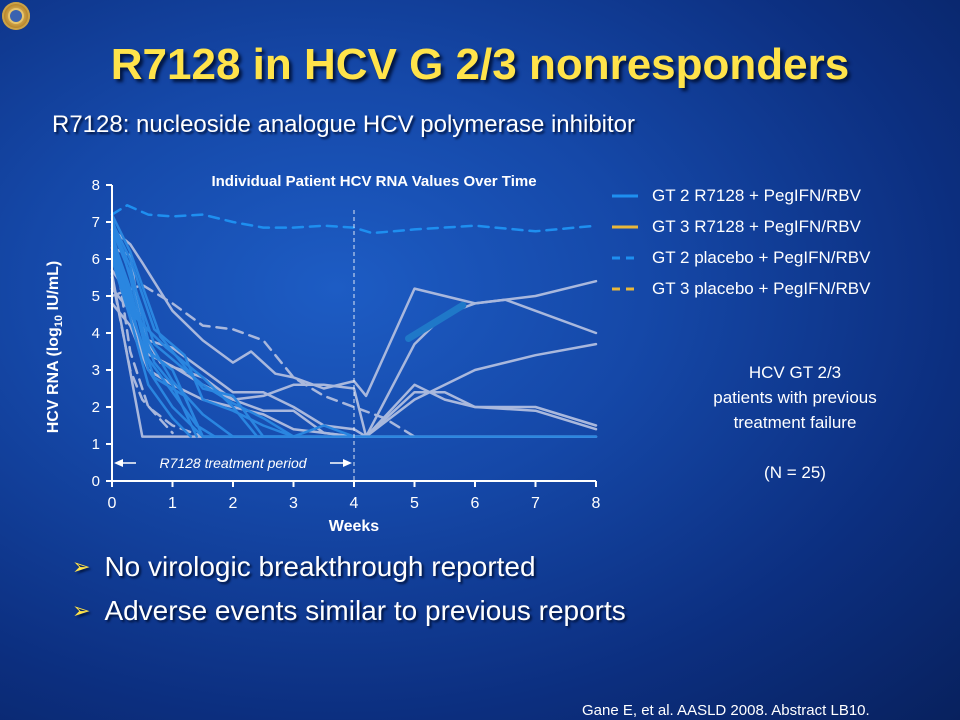 The image size is (960, 720). I want to click on y-axis-label: HCV RNA (log10 IU/mL), so click(55, 347).